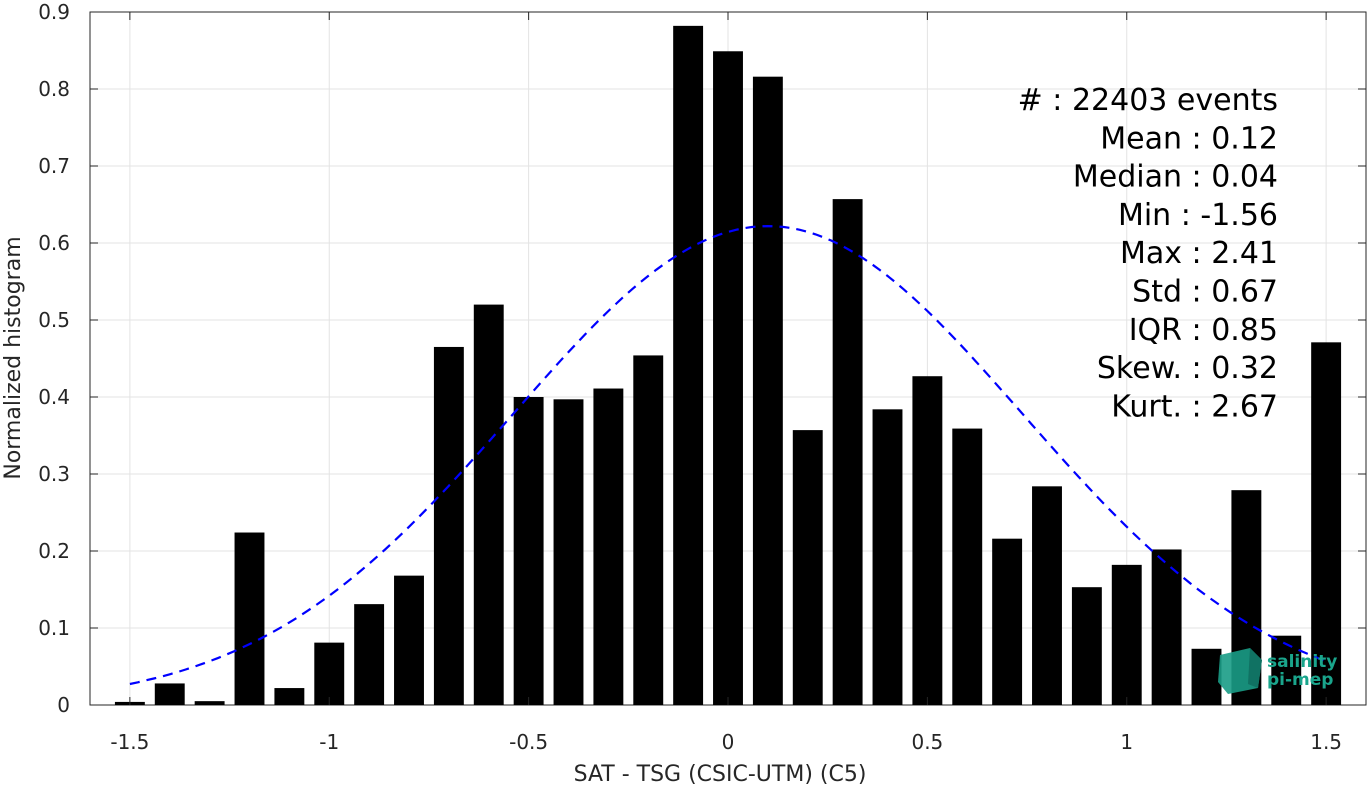 The width and height of the screenshot is (1367, 785). What do you see at coordinates (1255, 668) in the screenshot?
I see `logo-cube-shade` at bounding box center [1255, 668].